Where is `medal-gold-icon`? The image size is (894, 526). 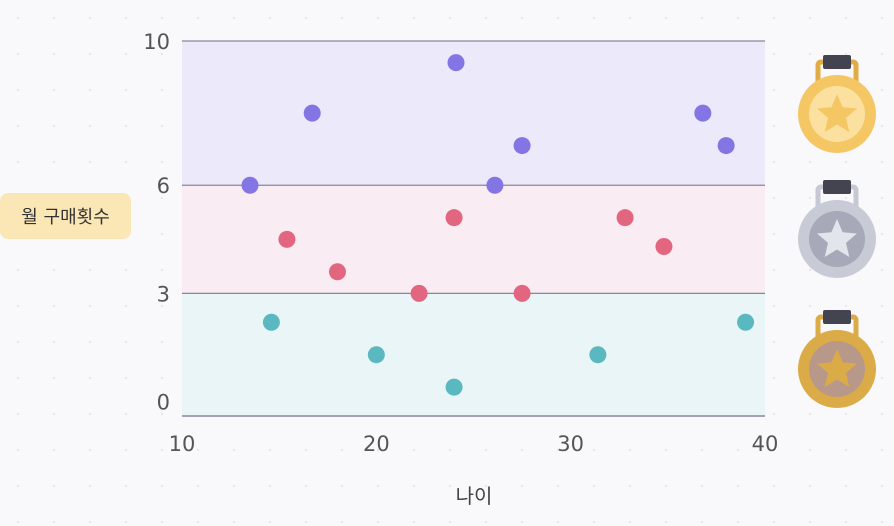 medal-gold-icon is located at coordinates (837, 104).